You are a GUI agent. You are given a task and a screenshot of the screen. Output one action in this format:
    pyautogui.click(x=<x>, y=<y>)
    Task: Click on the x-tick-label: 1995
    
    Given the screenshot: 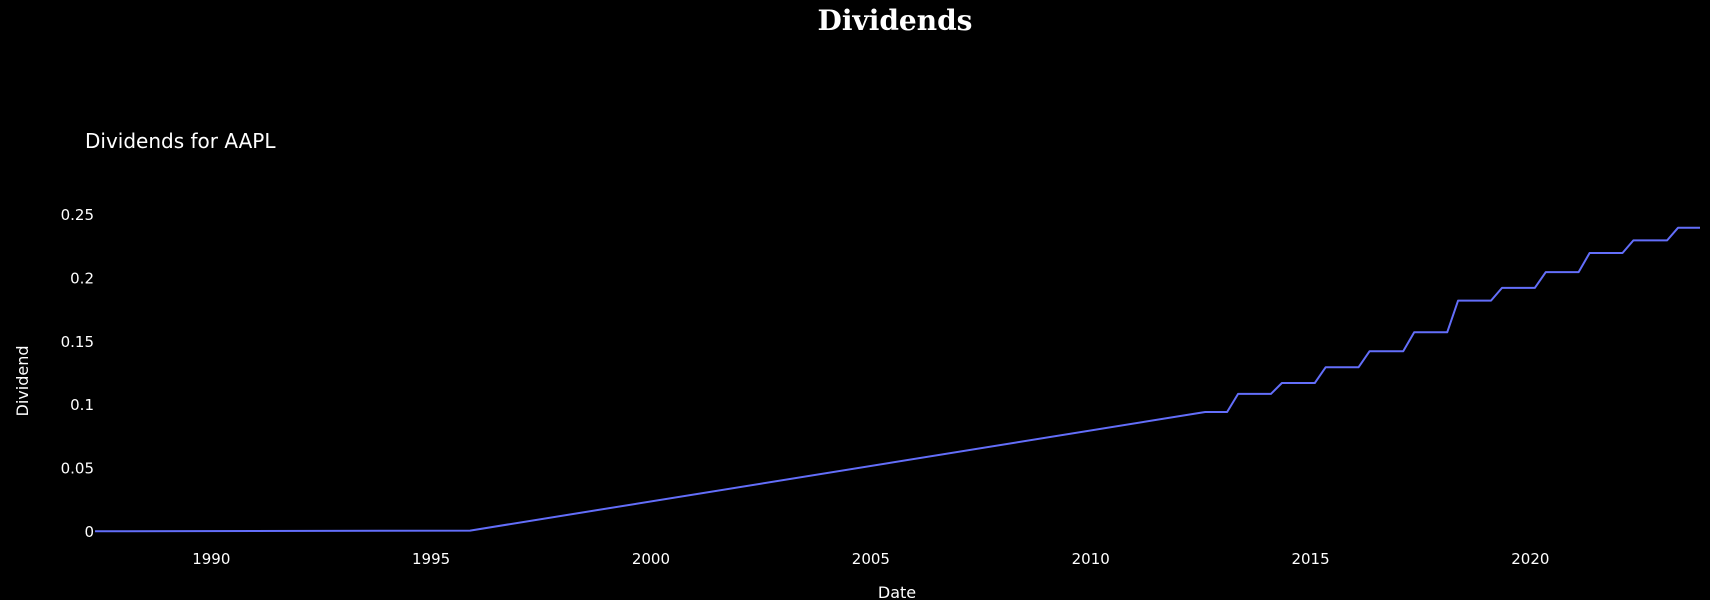 What is the action you would take?
    pyautogui.click(x=431, y=559)
    